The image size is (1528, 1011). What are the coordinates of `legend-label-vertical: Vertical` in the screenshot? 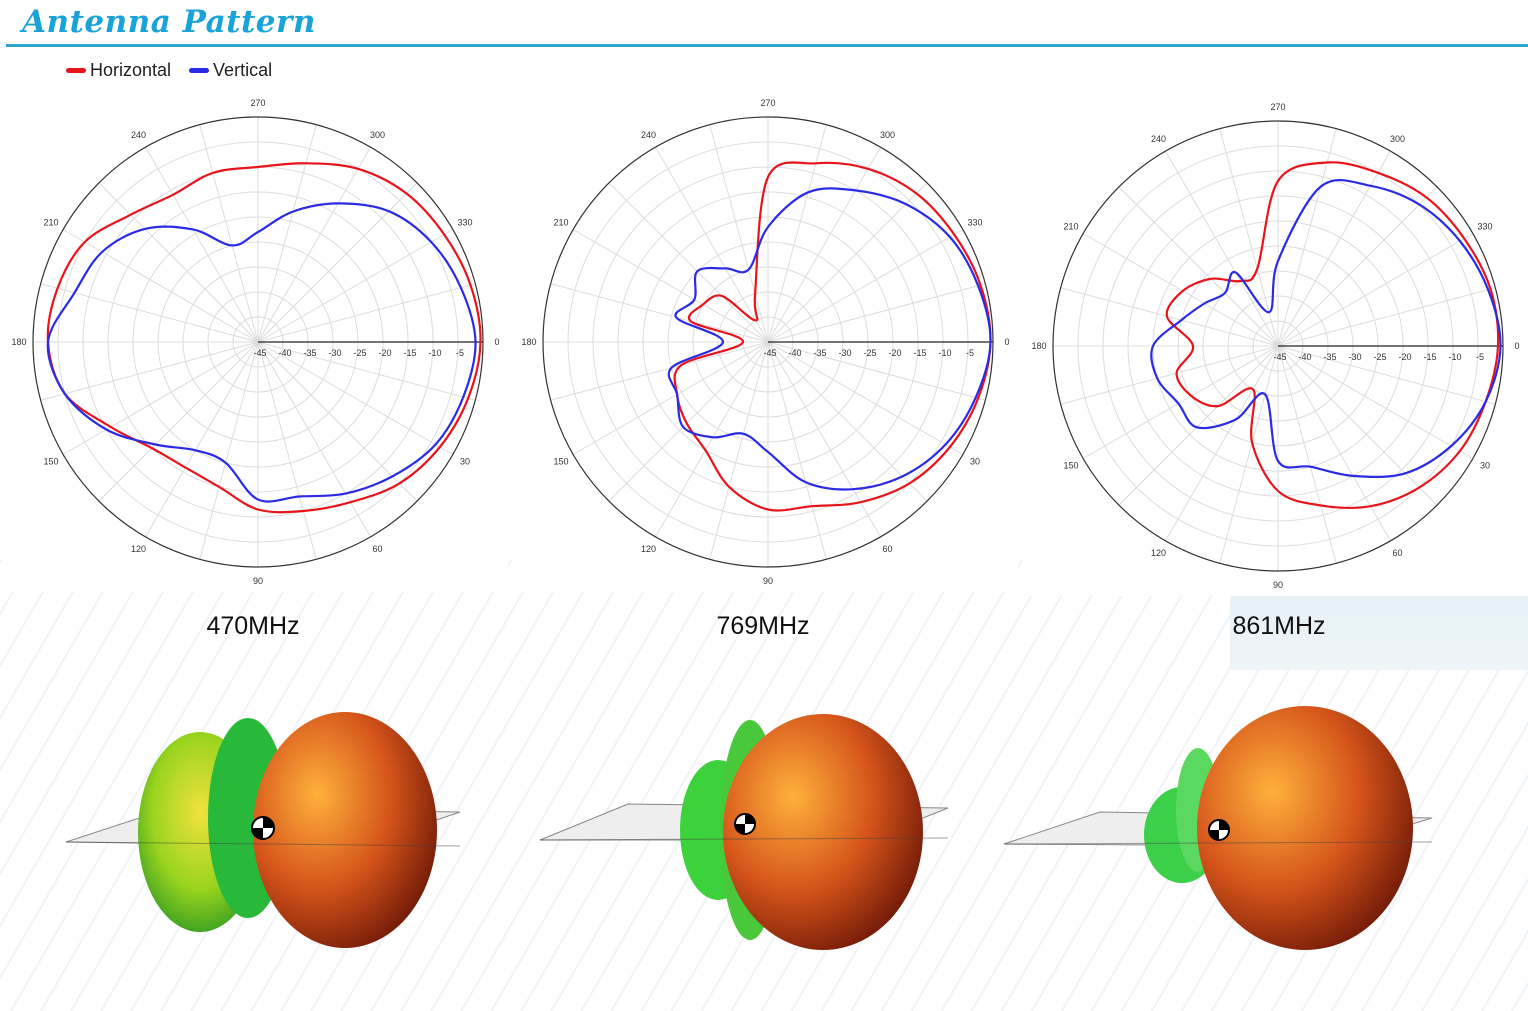 It's located at (243, 69).